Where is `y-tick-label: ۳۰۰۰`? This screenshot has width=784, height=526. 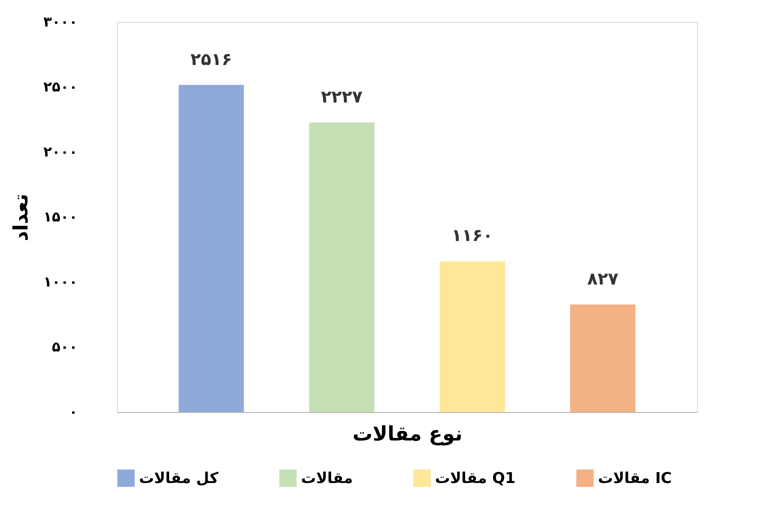 y-tick-label: ۳۰۰۰ is located at coordinates (60, 22).